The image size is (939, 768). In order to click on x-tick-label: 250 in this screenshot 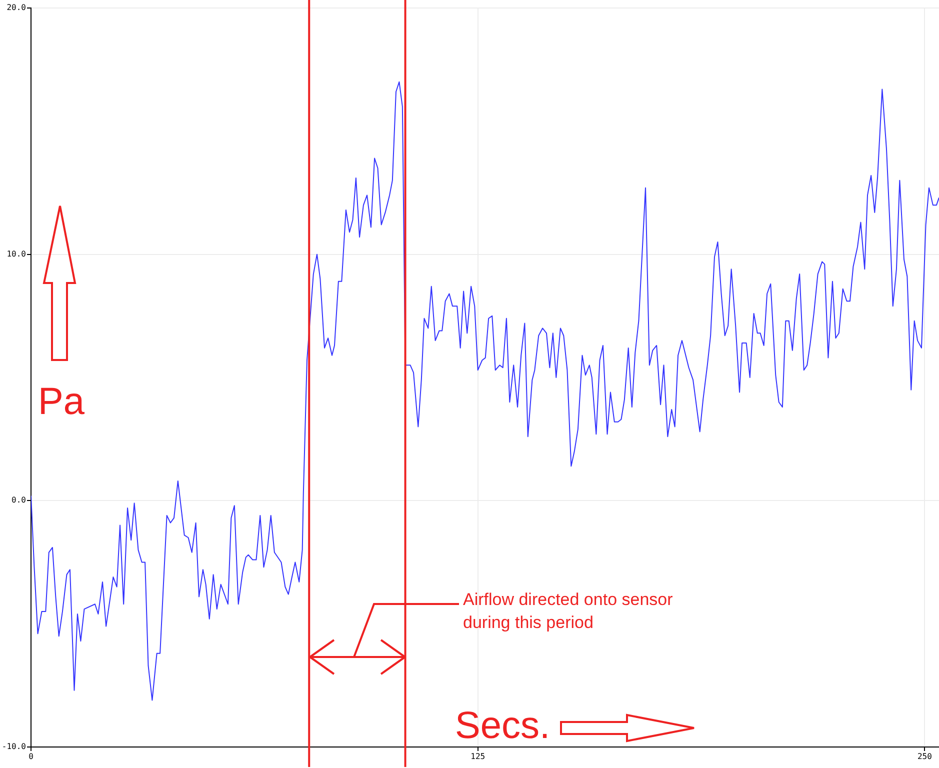, I will do `click(924, 756)`.